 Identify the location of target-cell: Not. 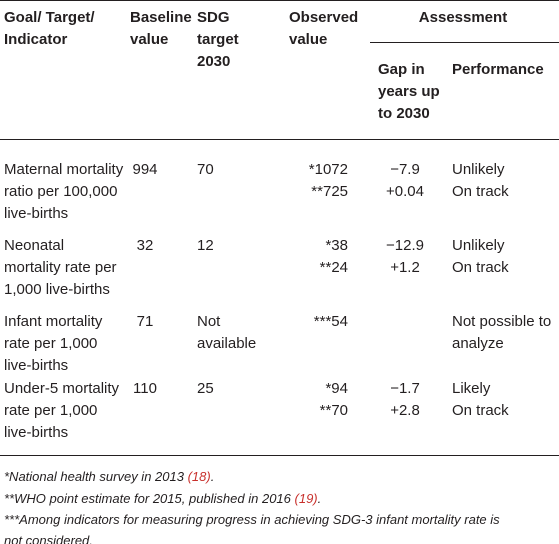
(209, 321).